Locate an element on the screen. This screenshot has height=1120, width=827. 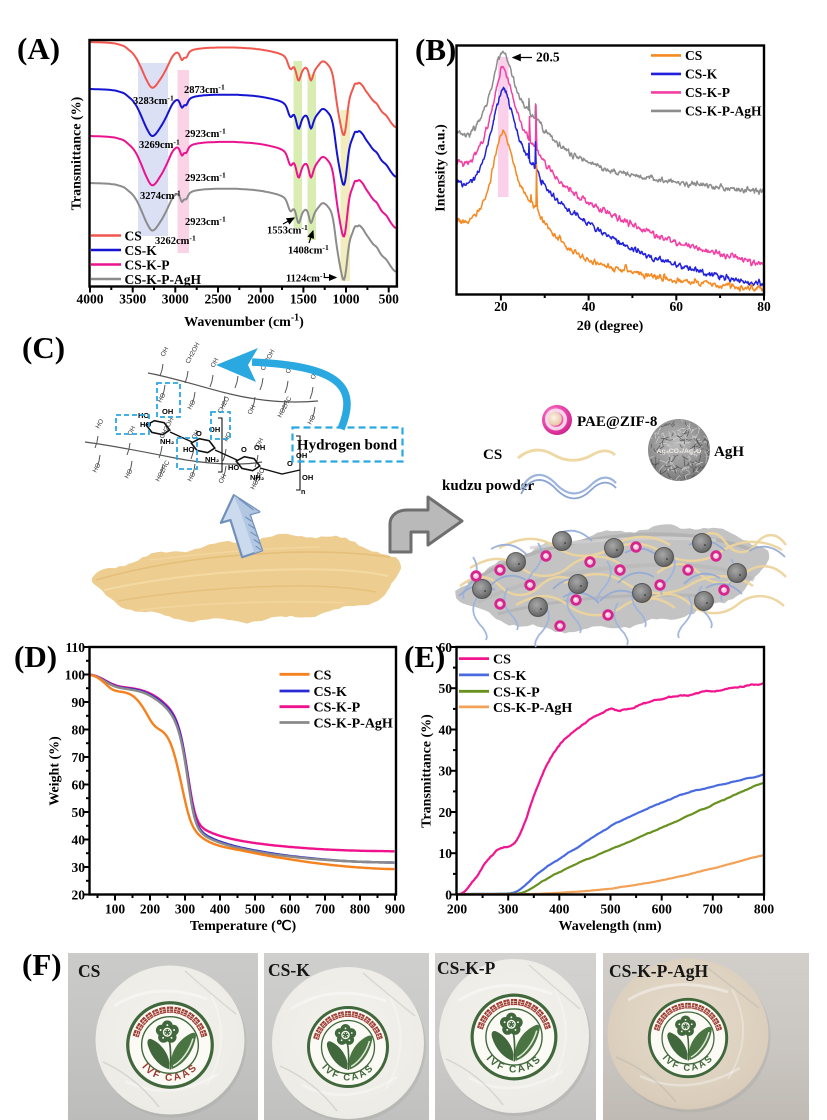
svg-text: Weight (%) is located at coordinates (55, 771).